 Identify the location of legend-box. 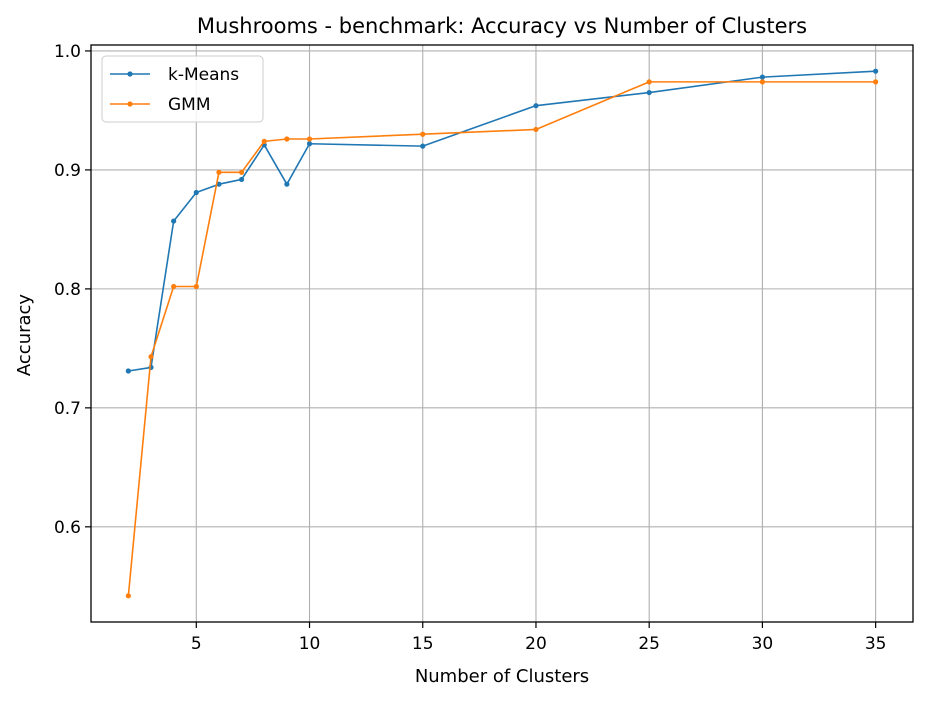
(182, 89).